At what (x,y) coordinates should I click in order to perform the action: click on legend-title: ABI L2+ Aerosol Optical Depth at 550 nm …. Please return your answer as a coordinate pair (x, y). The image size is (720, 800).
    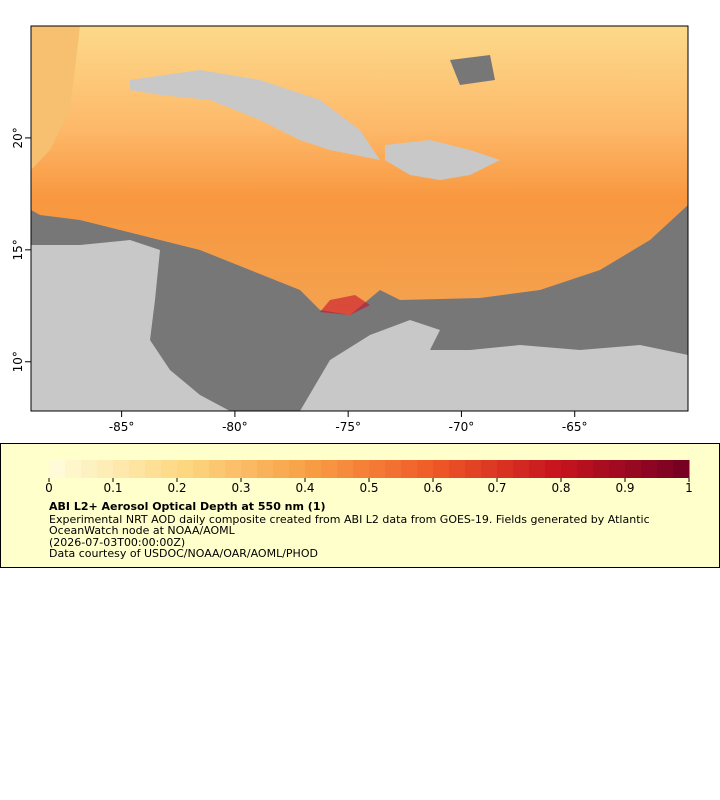
    Looking at the image, I should click on (187, 506).